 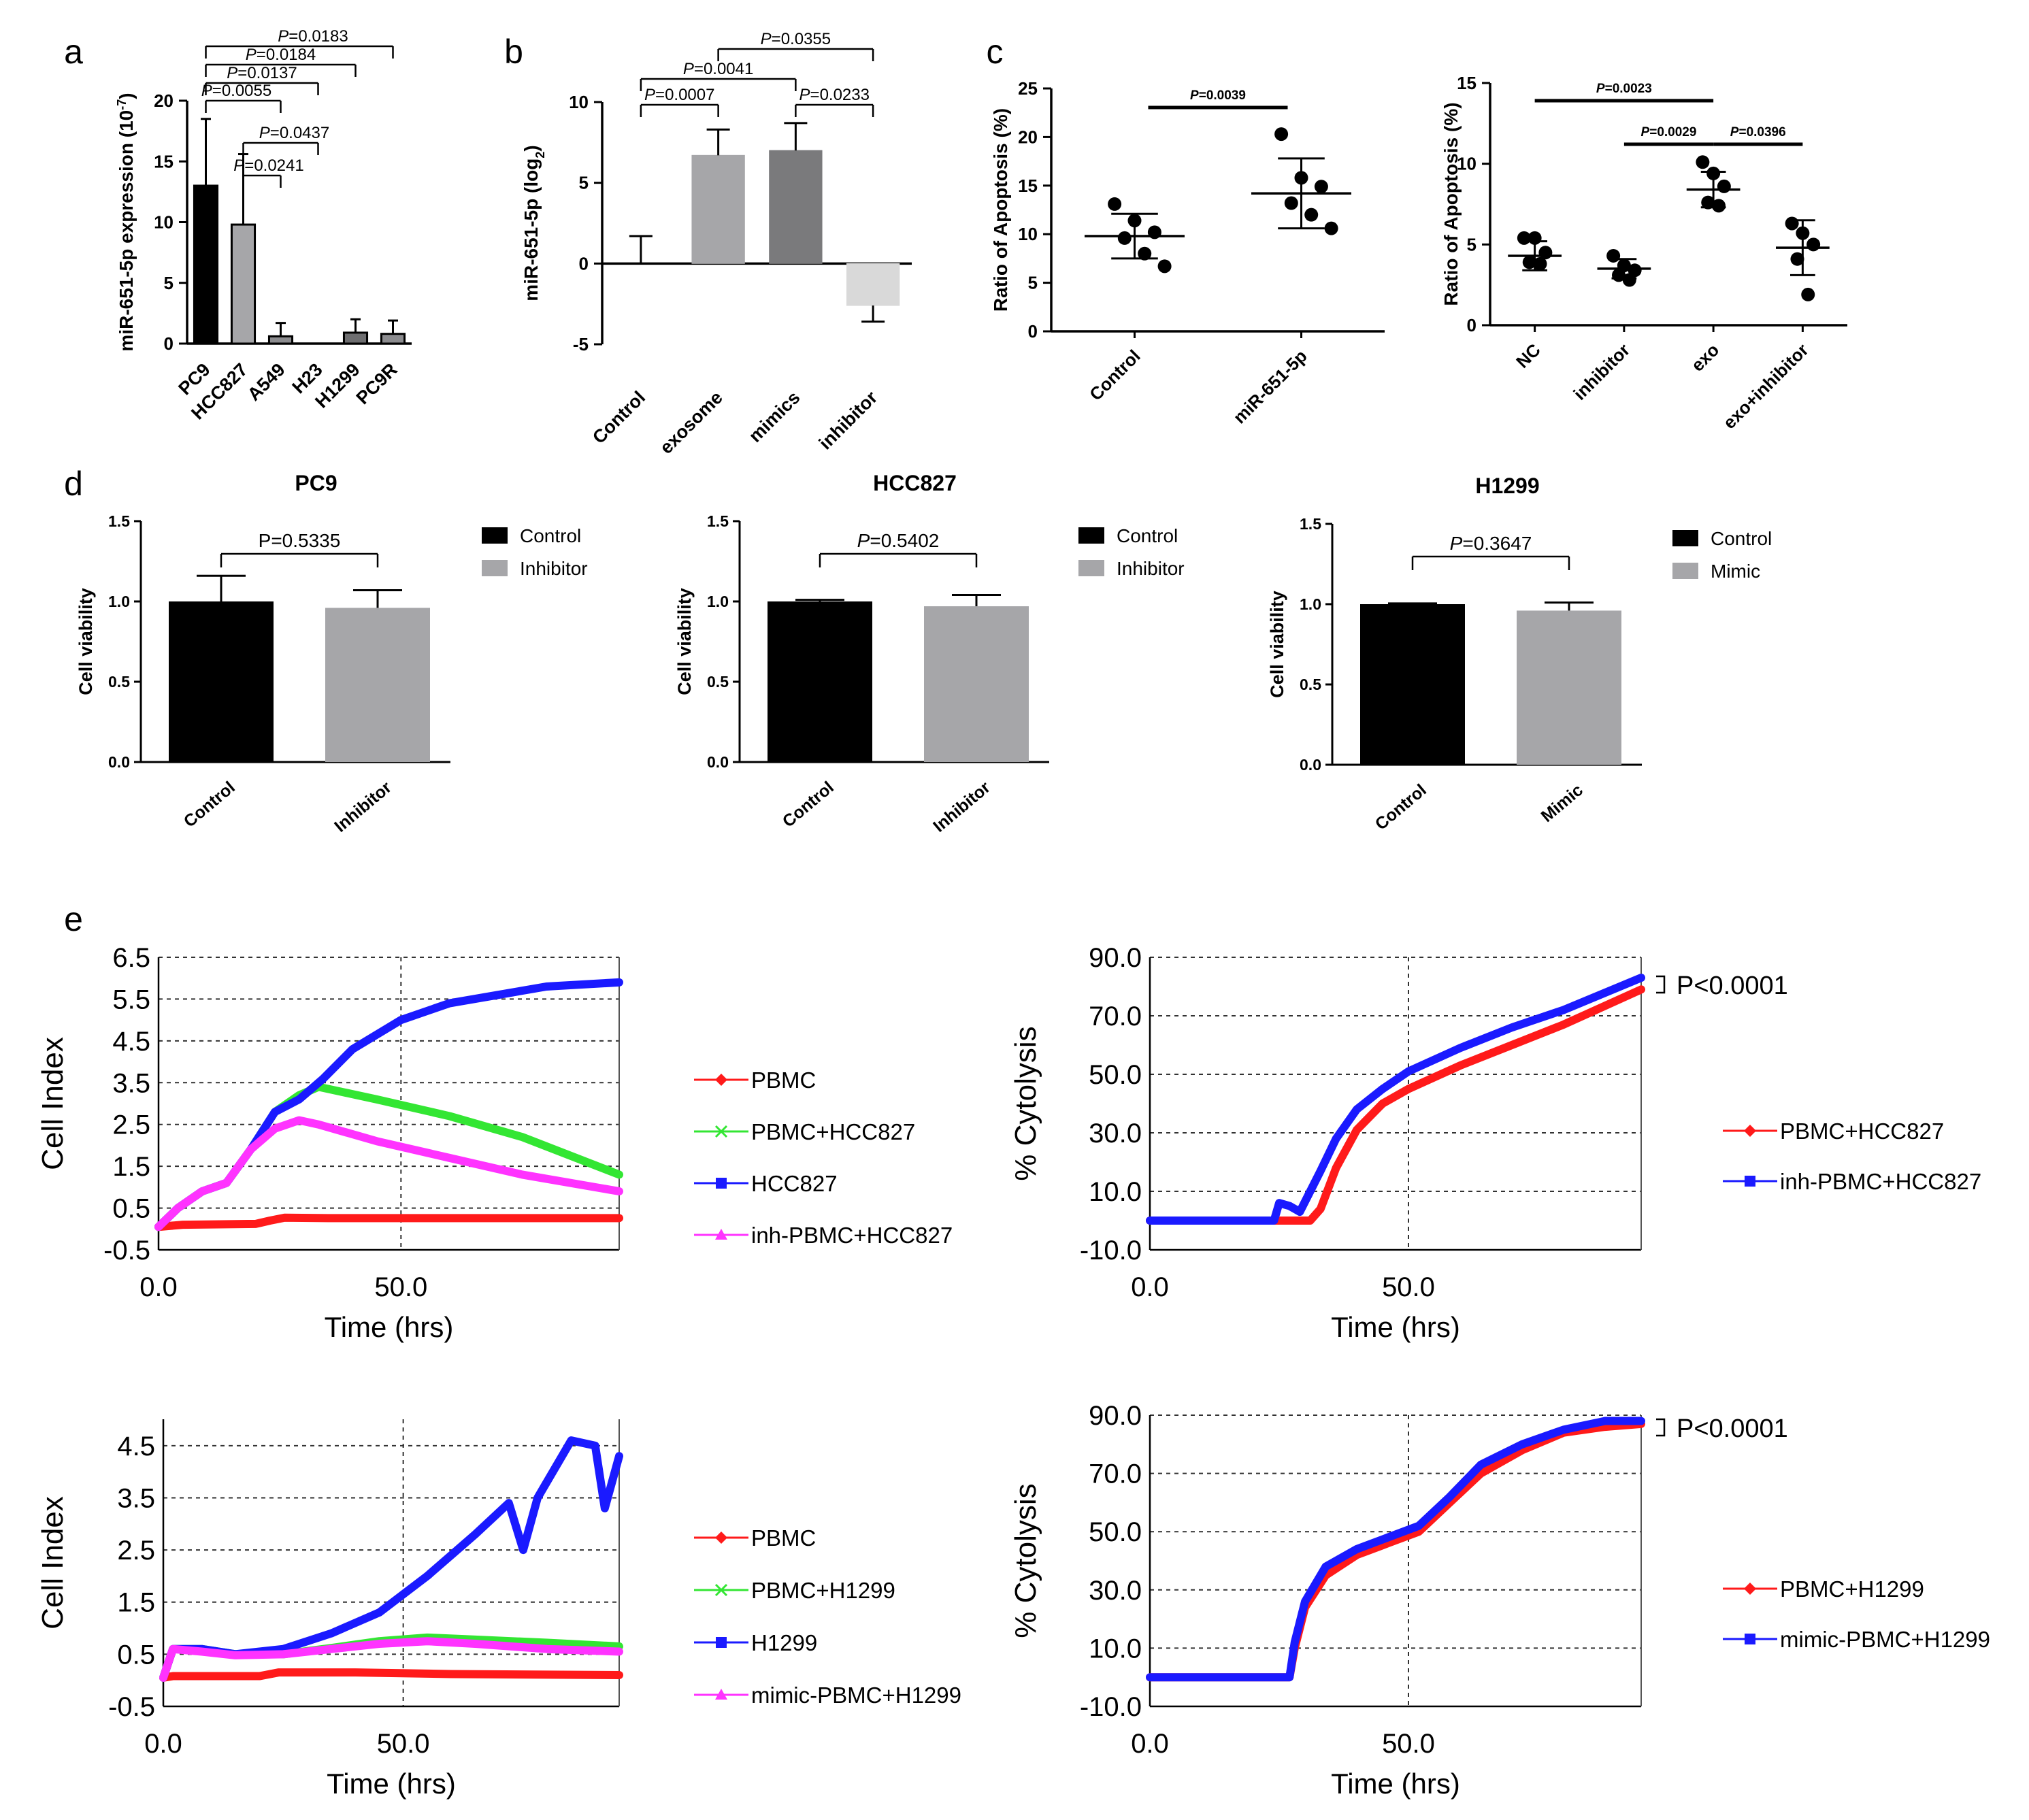 I want to click on category-label: NC, so click(x=1528, y=356).